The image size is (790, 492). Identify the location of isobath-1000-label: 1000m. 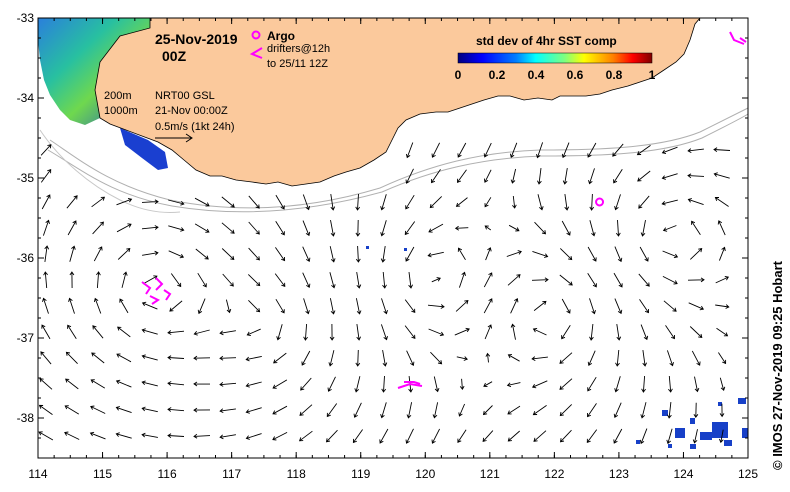
(121, 111).